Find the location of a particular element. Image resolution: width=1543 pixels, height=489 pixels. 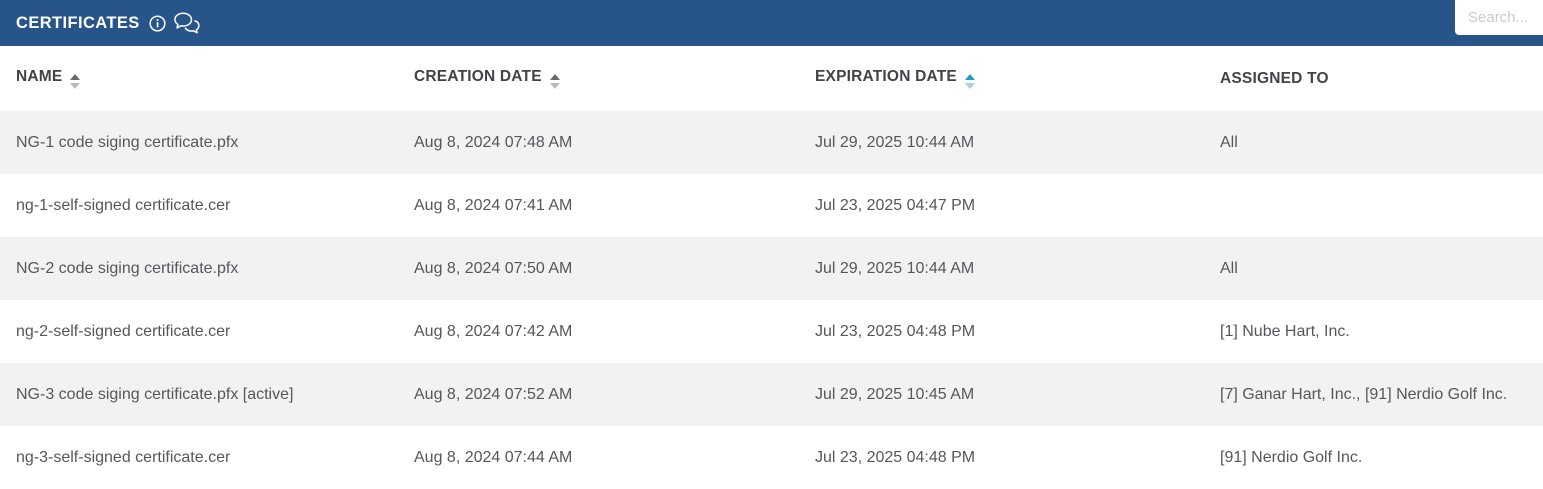

cell-name: ng-3-self-signed certificate.cer is located at coordinates (123, 457).